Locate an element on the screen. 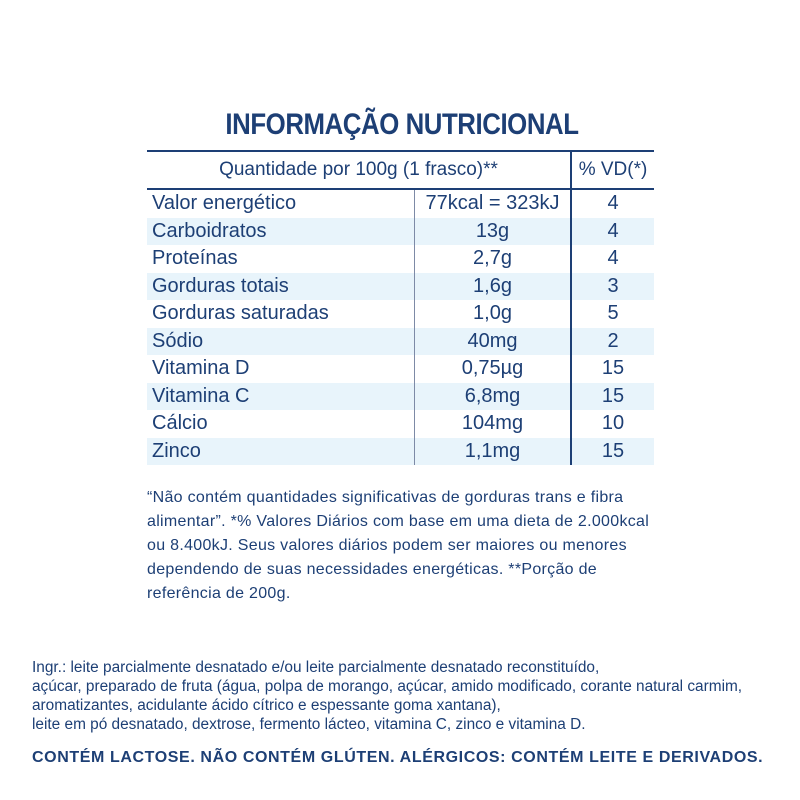 This screenshot has height=800, width=800. table-row: Vitamina D 0,75µg 15 is located at coordinates (400, 369).